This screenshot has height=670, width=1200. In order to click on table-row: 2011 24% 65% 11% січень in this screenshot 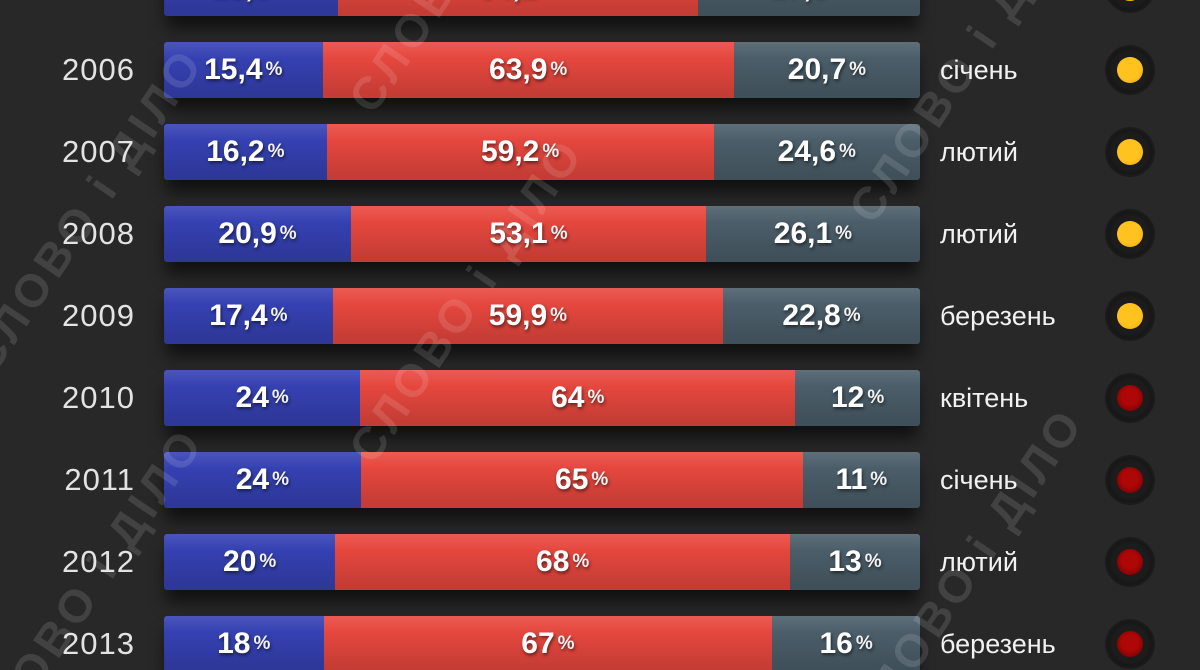, I will do `click(600, 480)`.